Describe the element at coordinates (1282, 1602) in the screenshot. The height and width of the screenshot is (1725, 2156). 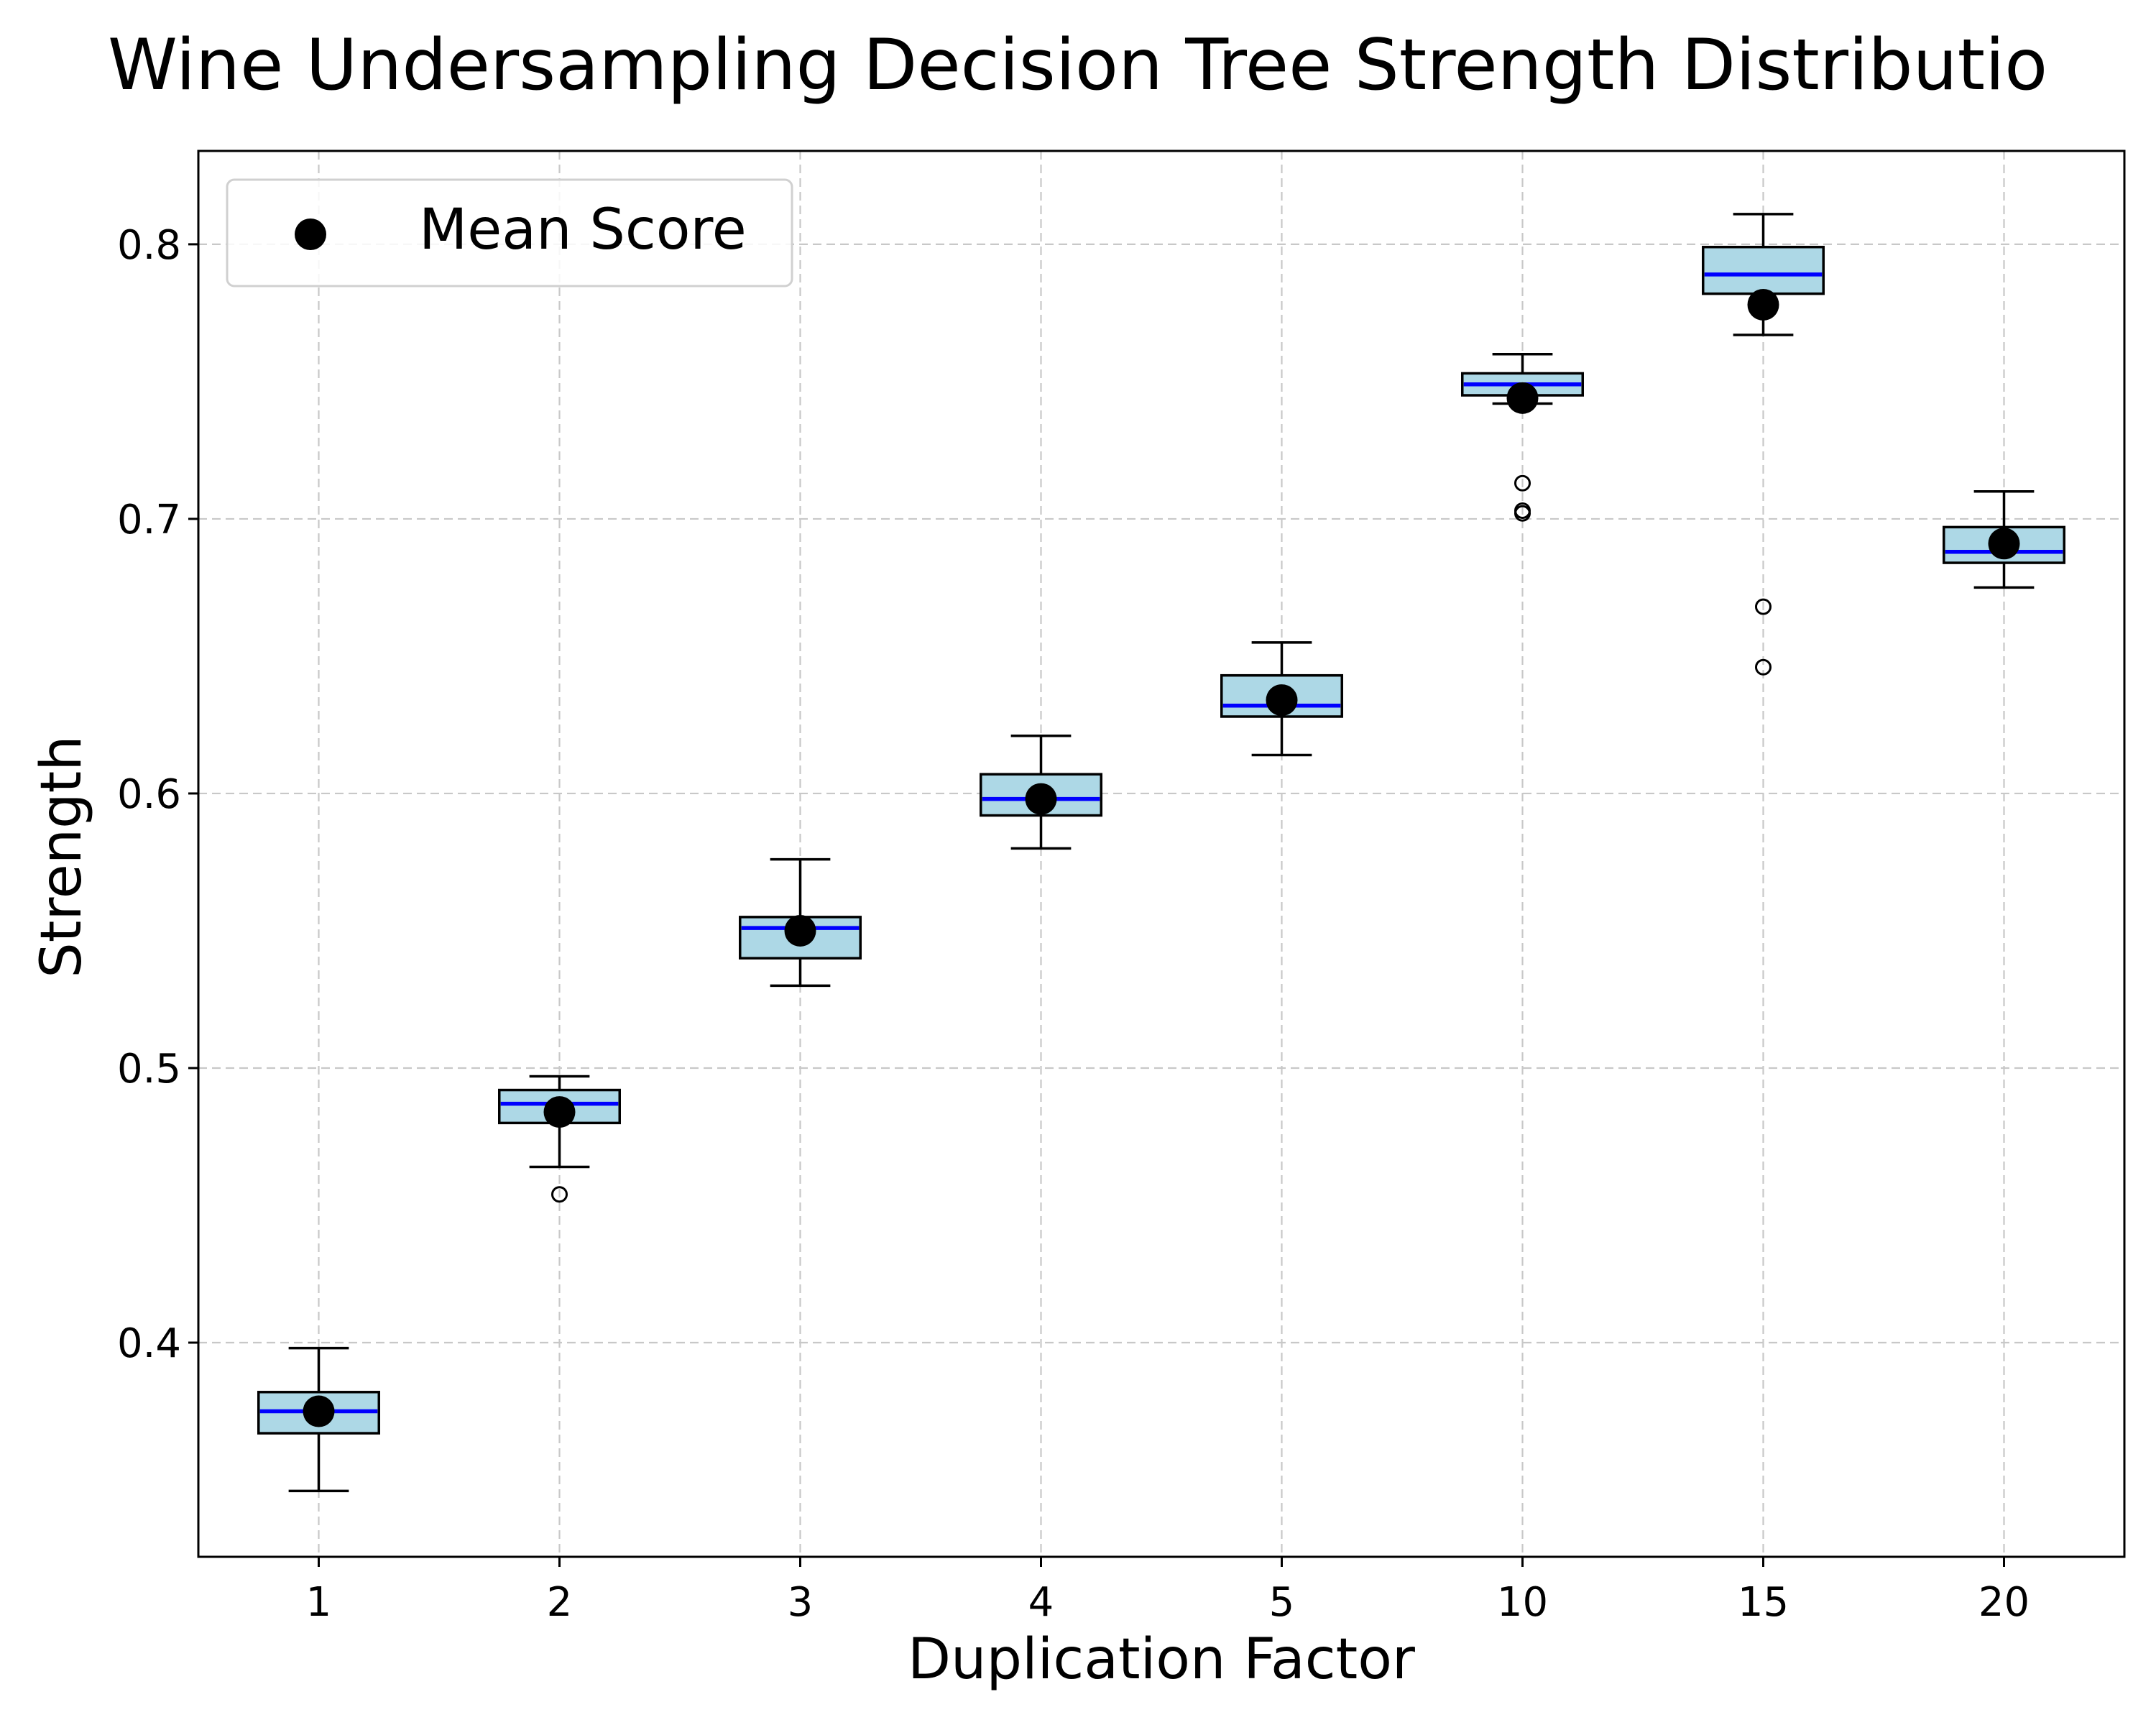
I see `x-tick-label: 5` at that location.